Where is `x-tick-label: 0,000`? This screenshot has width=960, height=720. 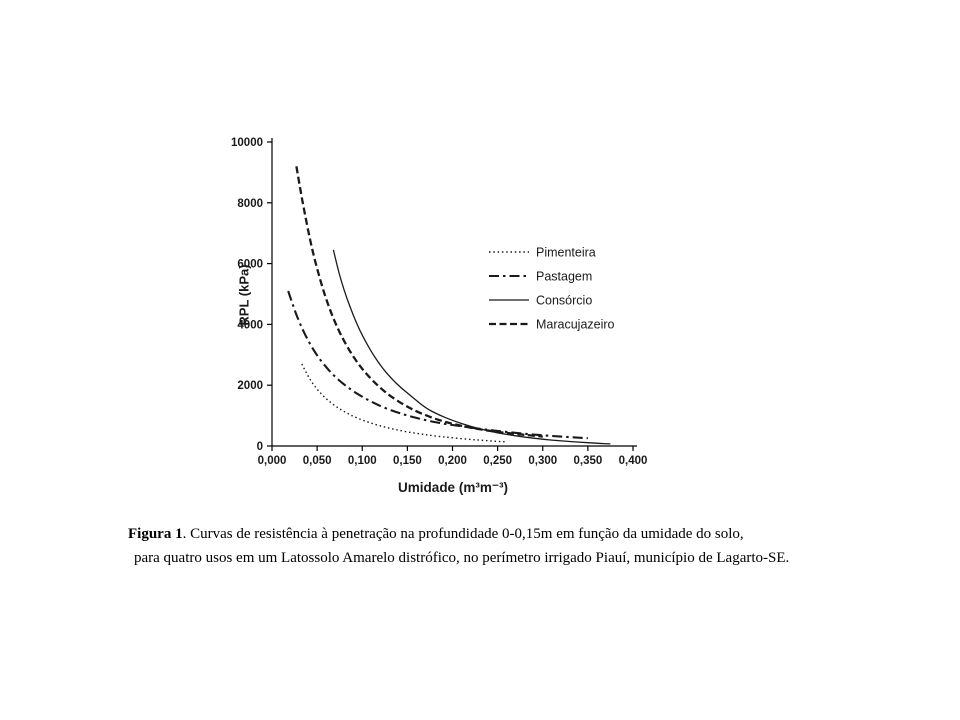 x-tick-label: 0,000 is located at coordinates (272, 461).